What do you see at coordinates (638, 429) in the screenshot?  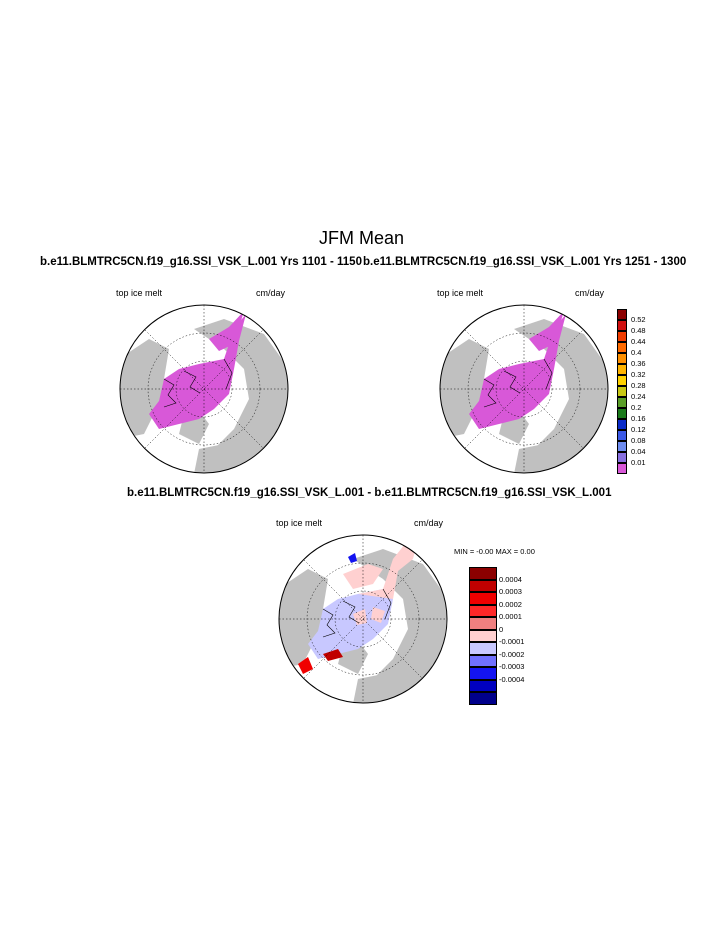 I see `colorbar-top-label: 0.12` at bounding box center [638, 429].